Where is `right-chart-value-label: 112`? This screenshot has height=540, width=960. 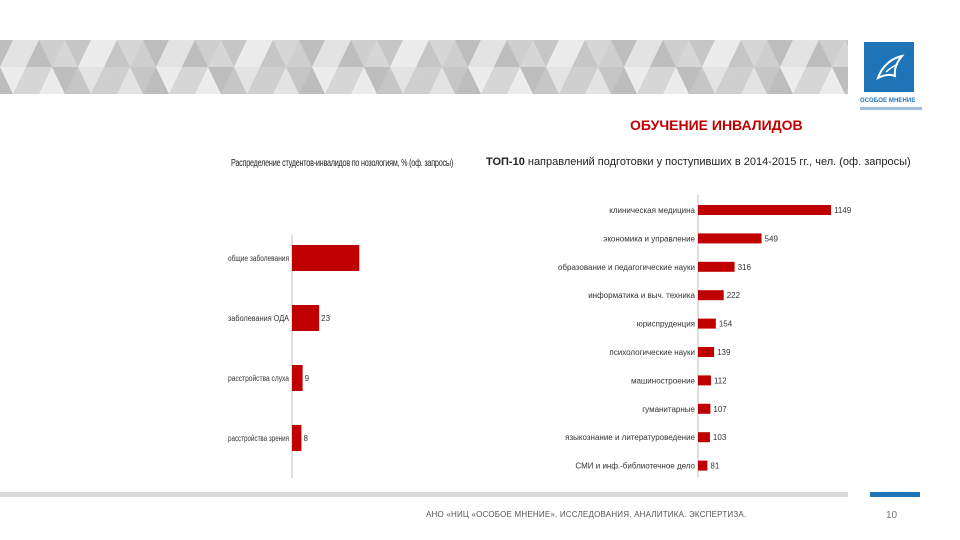 right-chart-value-label: 112 is located at coordinates (720, 380).